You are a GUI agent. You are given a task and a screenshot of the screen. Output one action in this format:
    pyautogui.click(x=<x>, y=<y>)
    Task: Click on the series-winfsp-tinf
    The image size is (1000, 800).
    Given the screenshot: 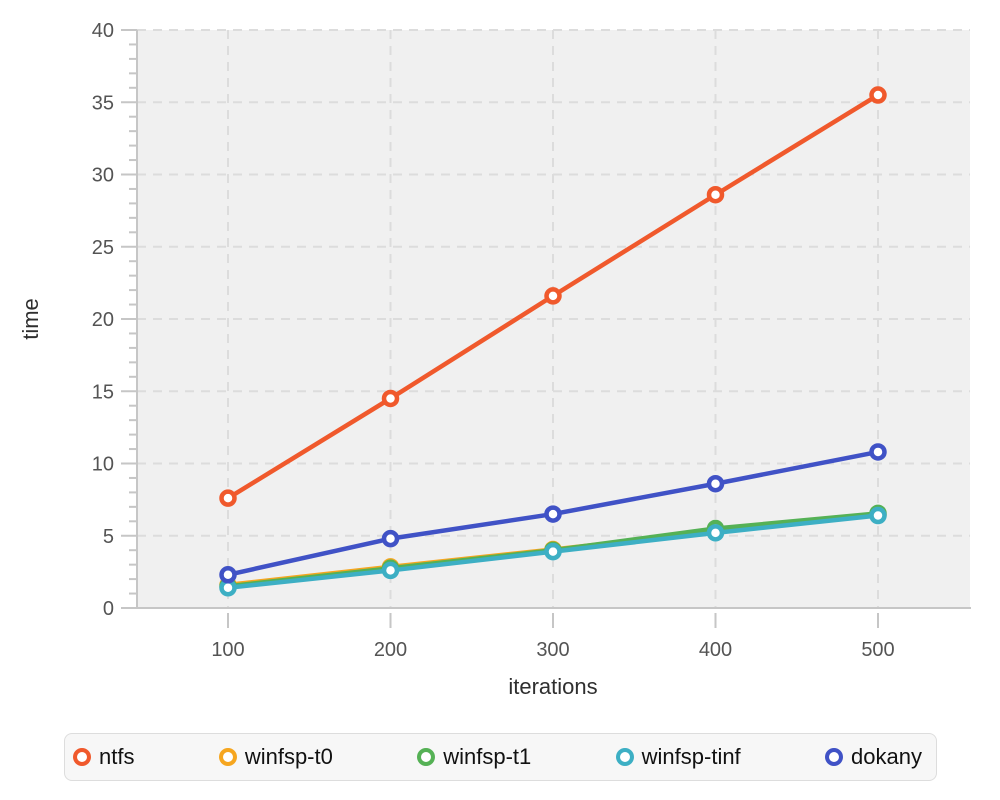 What is the action you would take?
    pyautogui.click(x=553, y=551)
    